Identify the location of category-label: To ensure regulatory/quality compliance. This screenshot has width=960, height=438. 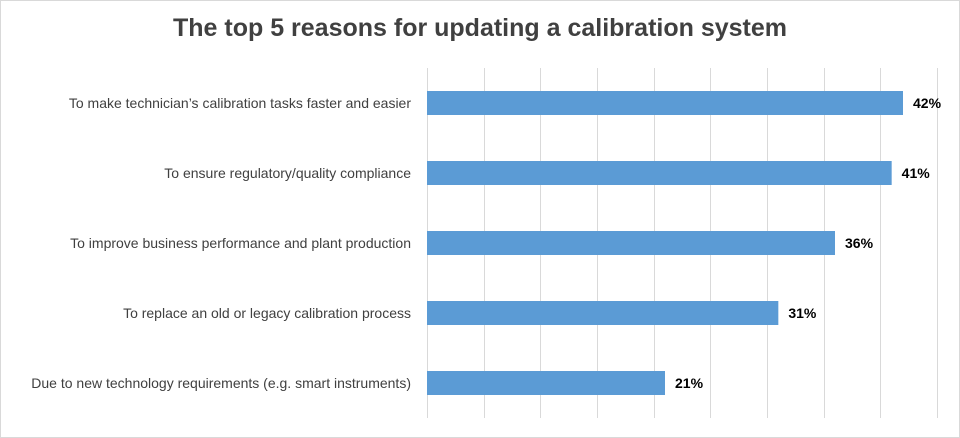
(287, 173).